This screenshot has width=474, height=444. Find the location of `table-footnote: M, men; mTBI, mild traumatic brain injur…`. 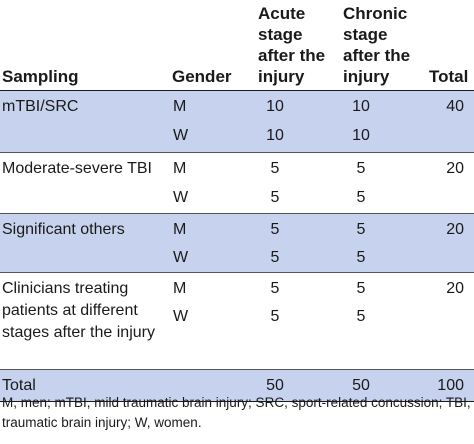

table-footnote: M, men; mTBI, mild traumatic brain injur… is located at coordinates (236, 412).